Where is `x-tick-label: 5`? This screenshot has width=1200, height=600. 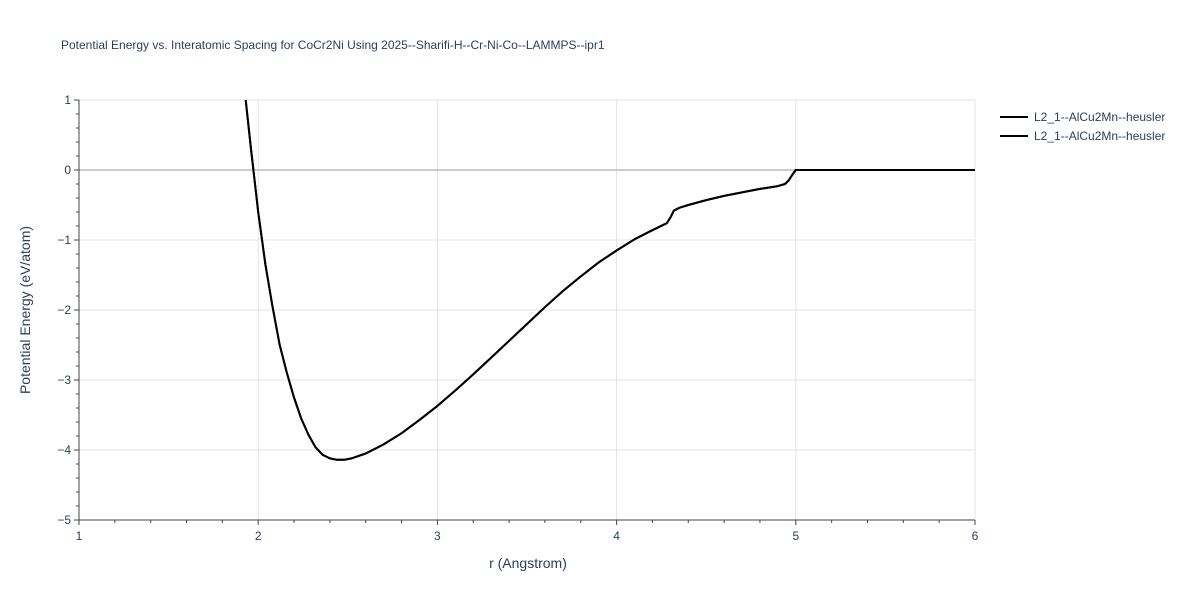 x-tick-label: 5 is located at coordinates (795, 536).